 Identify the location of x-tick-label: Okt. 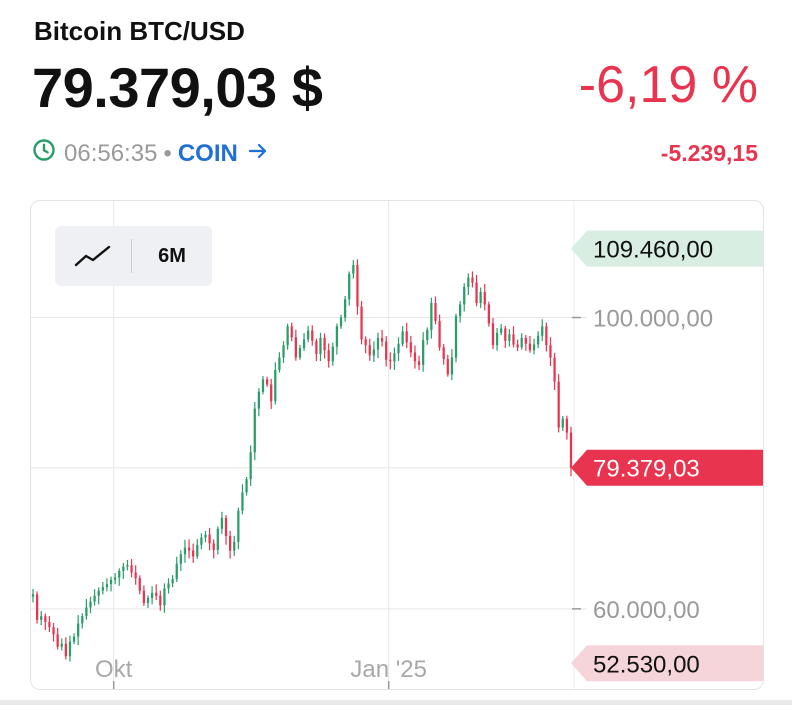
(114, 669).